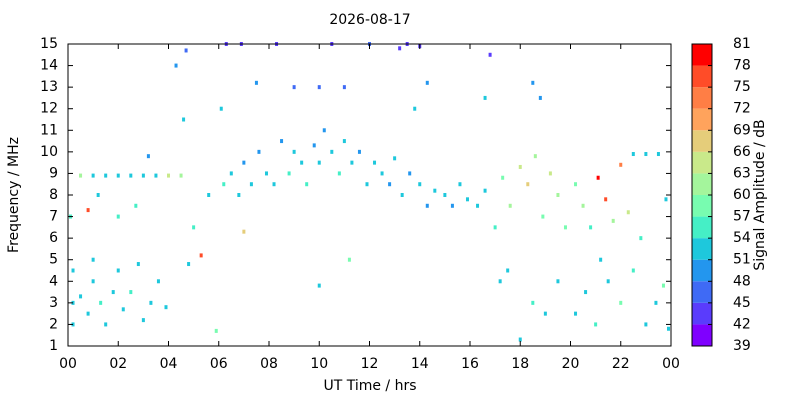  I want to click on colorbar-tick-label: 57, so click(742, 217).